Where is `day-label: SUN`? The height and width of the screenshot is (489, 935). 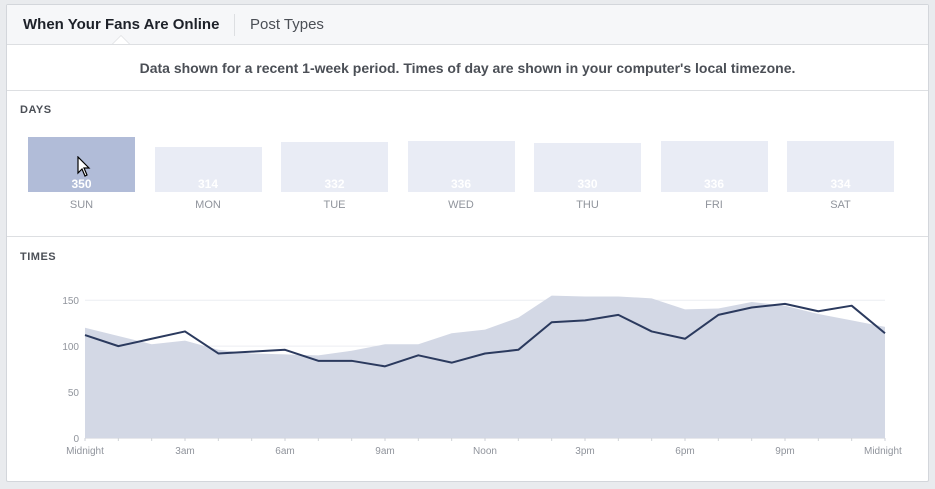 day-label: SUN is located at coordinates (81, 205).